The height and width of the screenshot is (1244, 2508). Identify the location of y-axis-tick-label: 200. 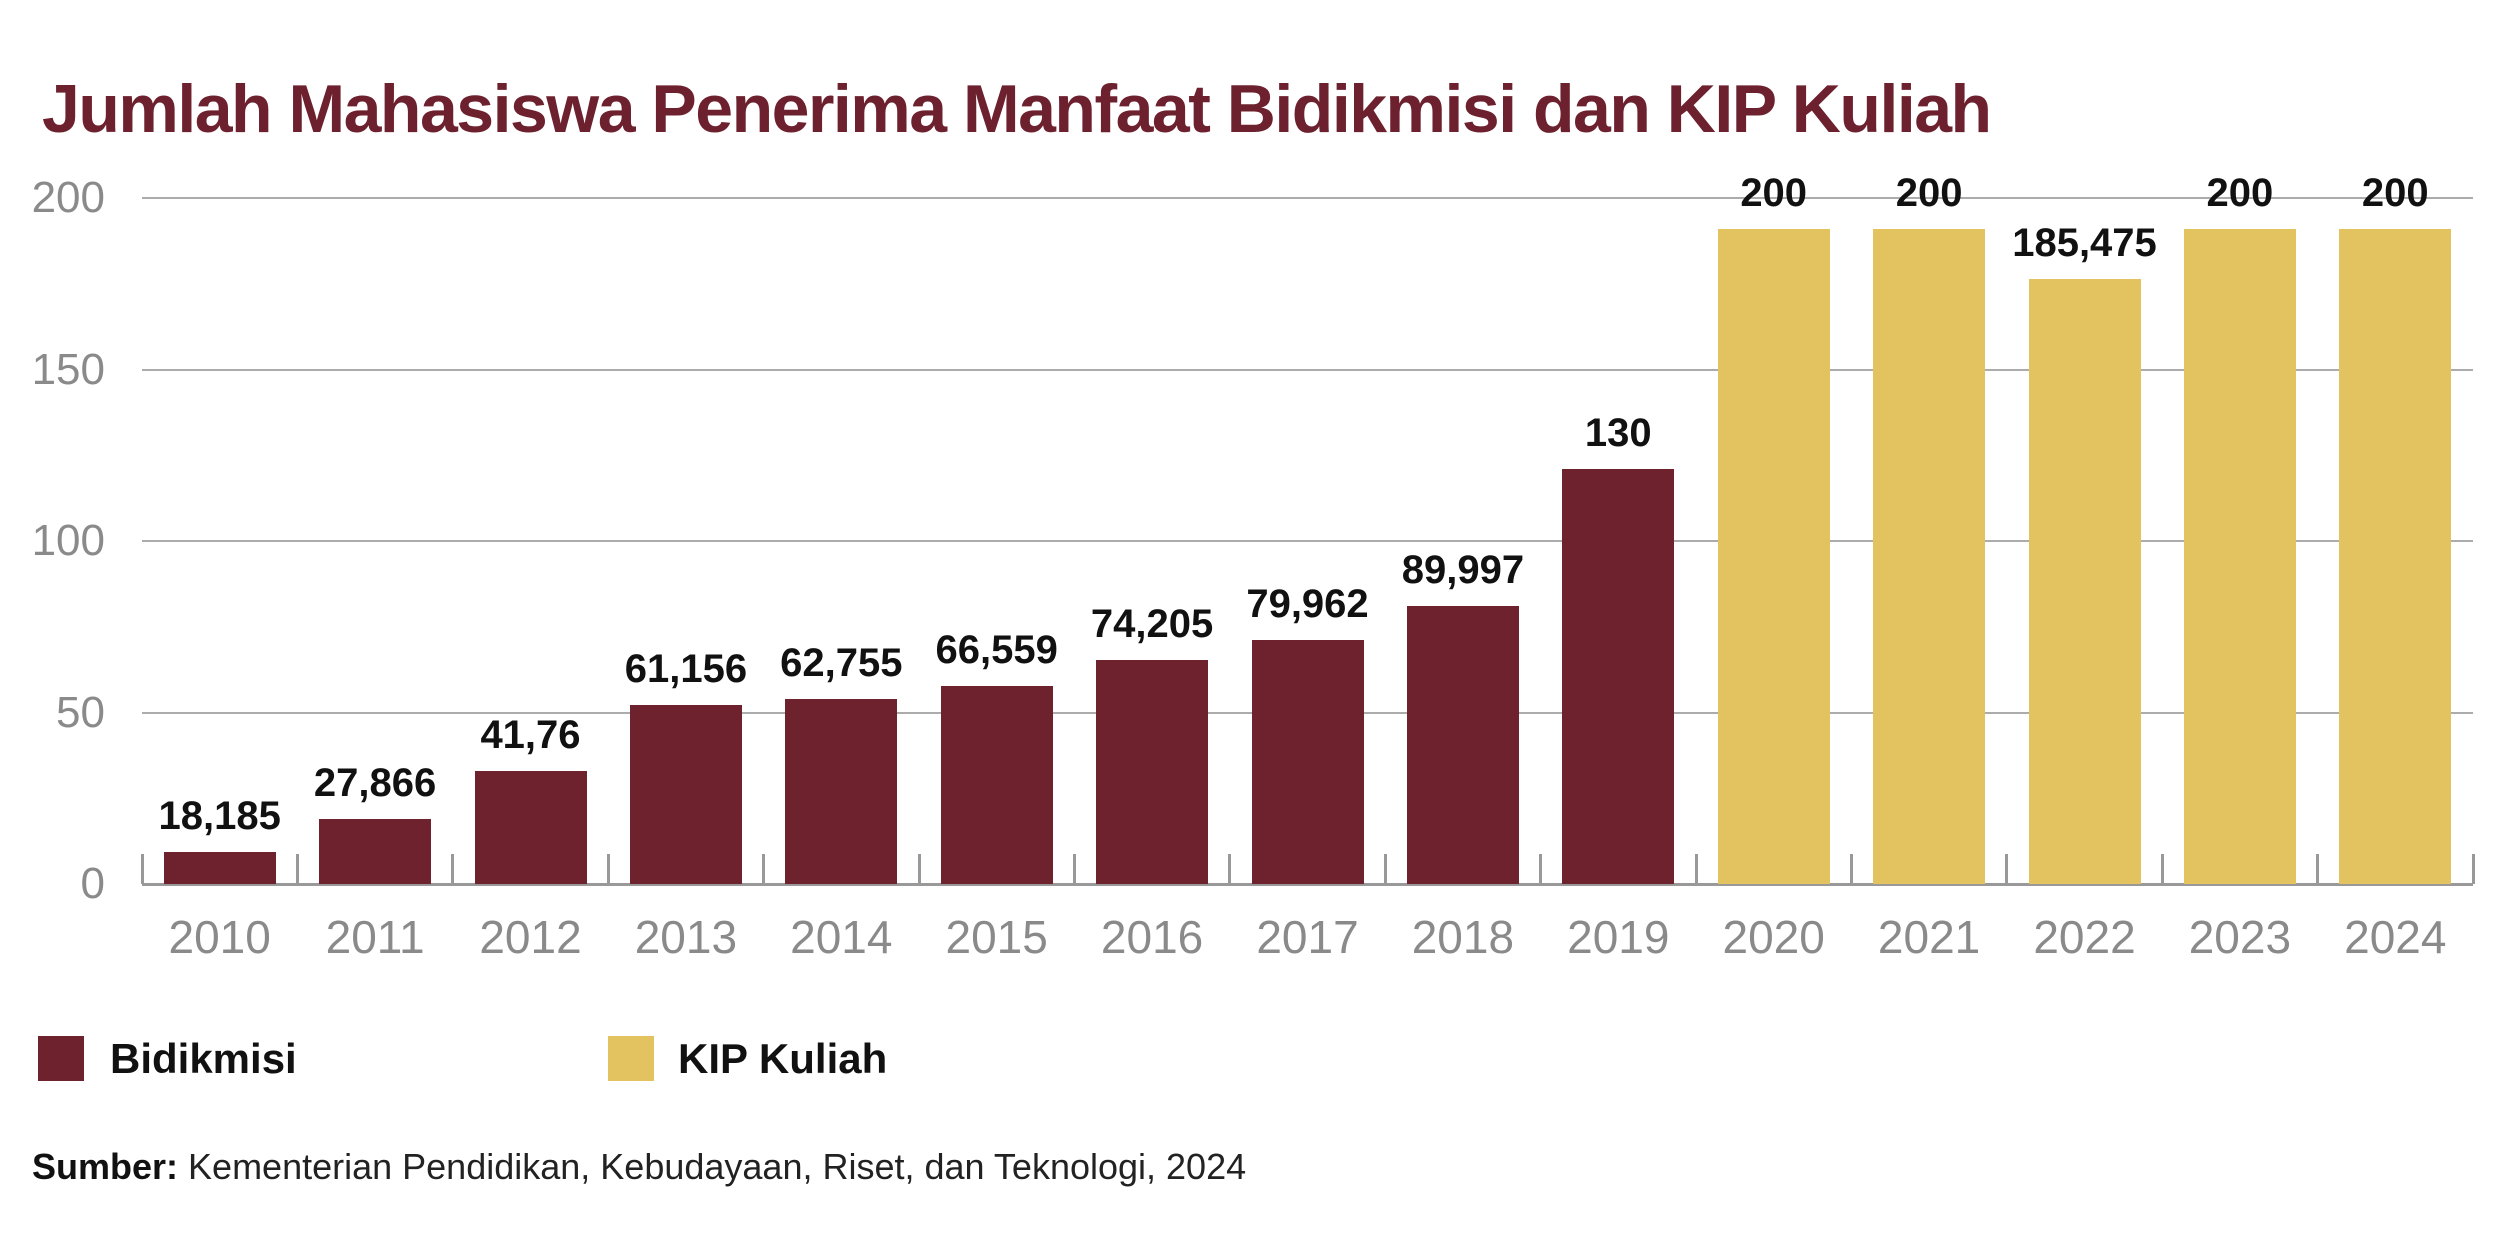
(68, 197).